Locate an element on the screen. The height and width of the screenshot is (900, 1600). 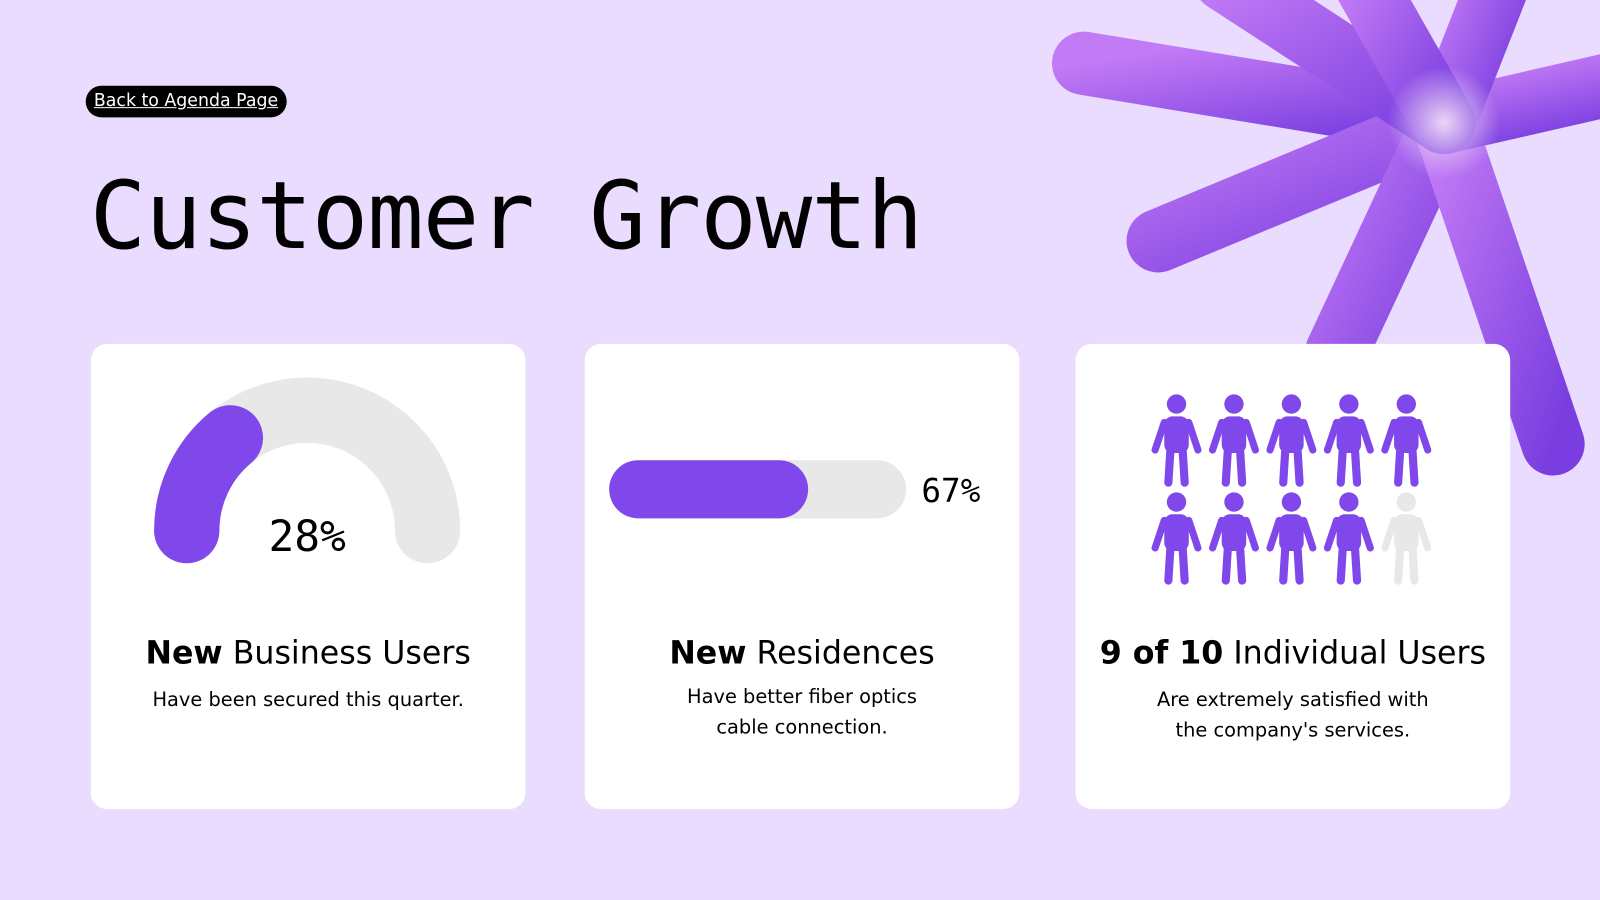
description-line: the company's services. is located at coordinates (1293, 730).